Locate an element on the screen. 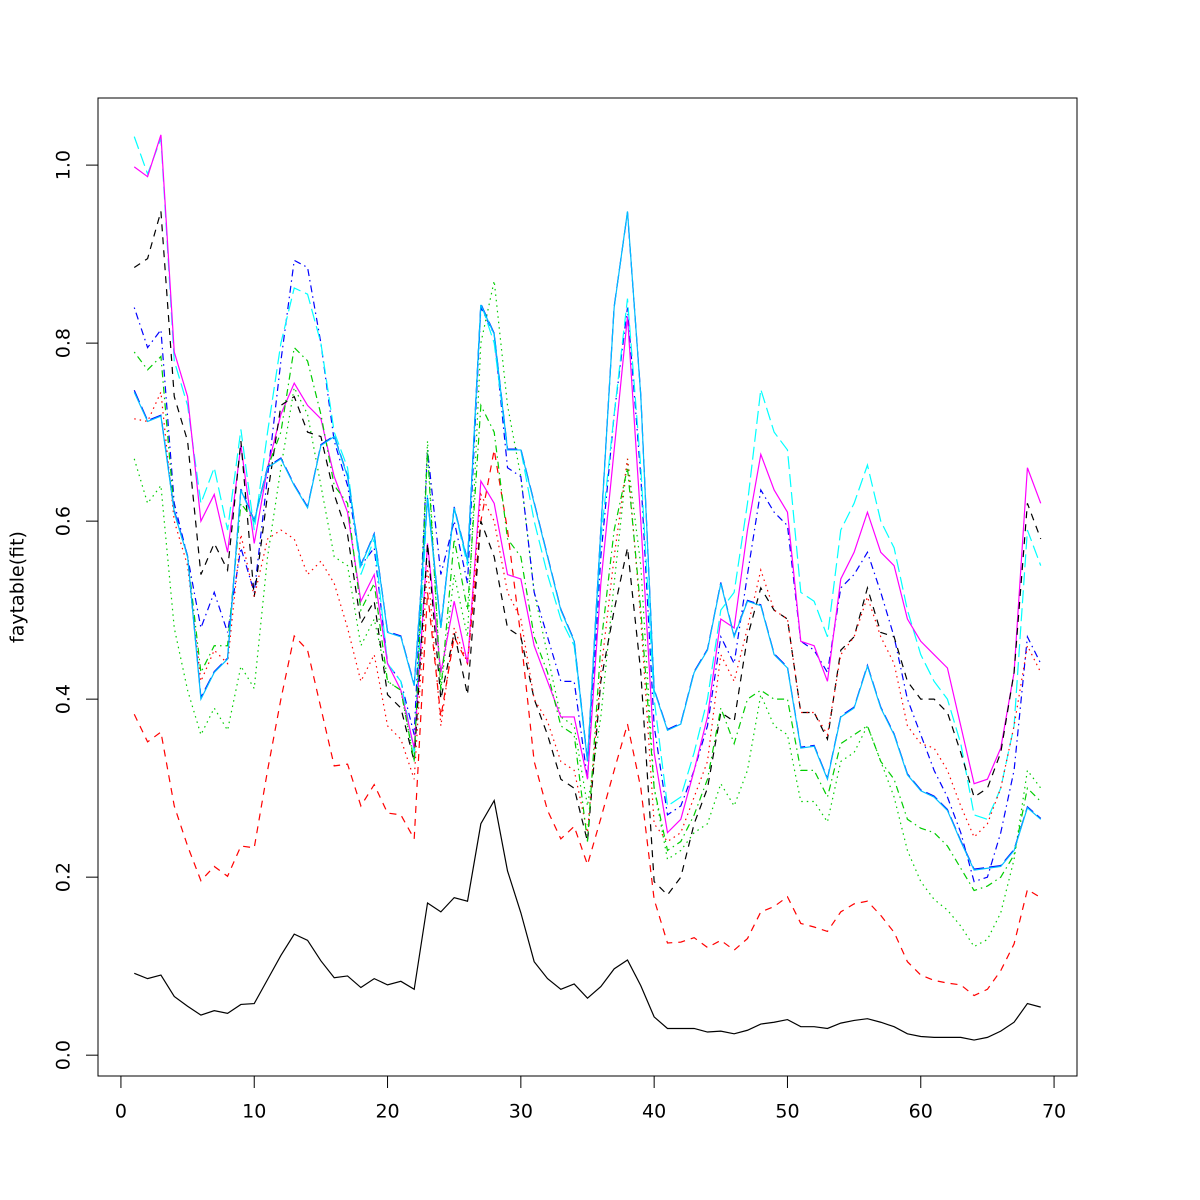 This screenshot has width=1200, height=1200. x-tick-label: 50 is located at coordinates (787, 1112).